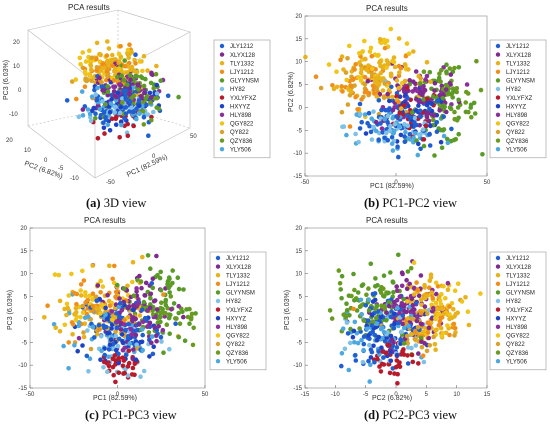 The height and width of the screenshot is (424, 550). What do you see at coordinates (238, 259) in the screenshot?
I see `legend-entry: JLY1212` at bounding box center [238, 259].